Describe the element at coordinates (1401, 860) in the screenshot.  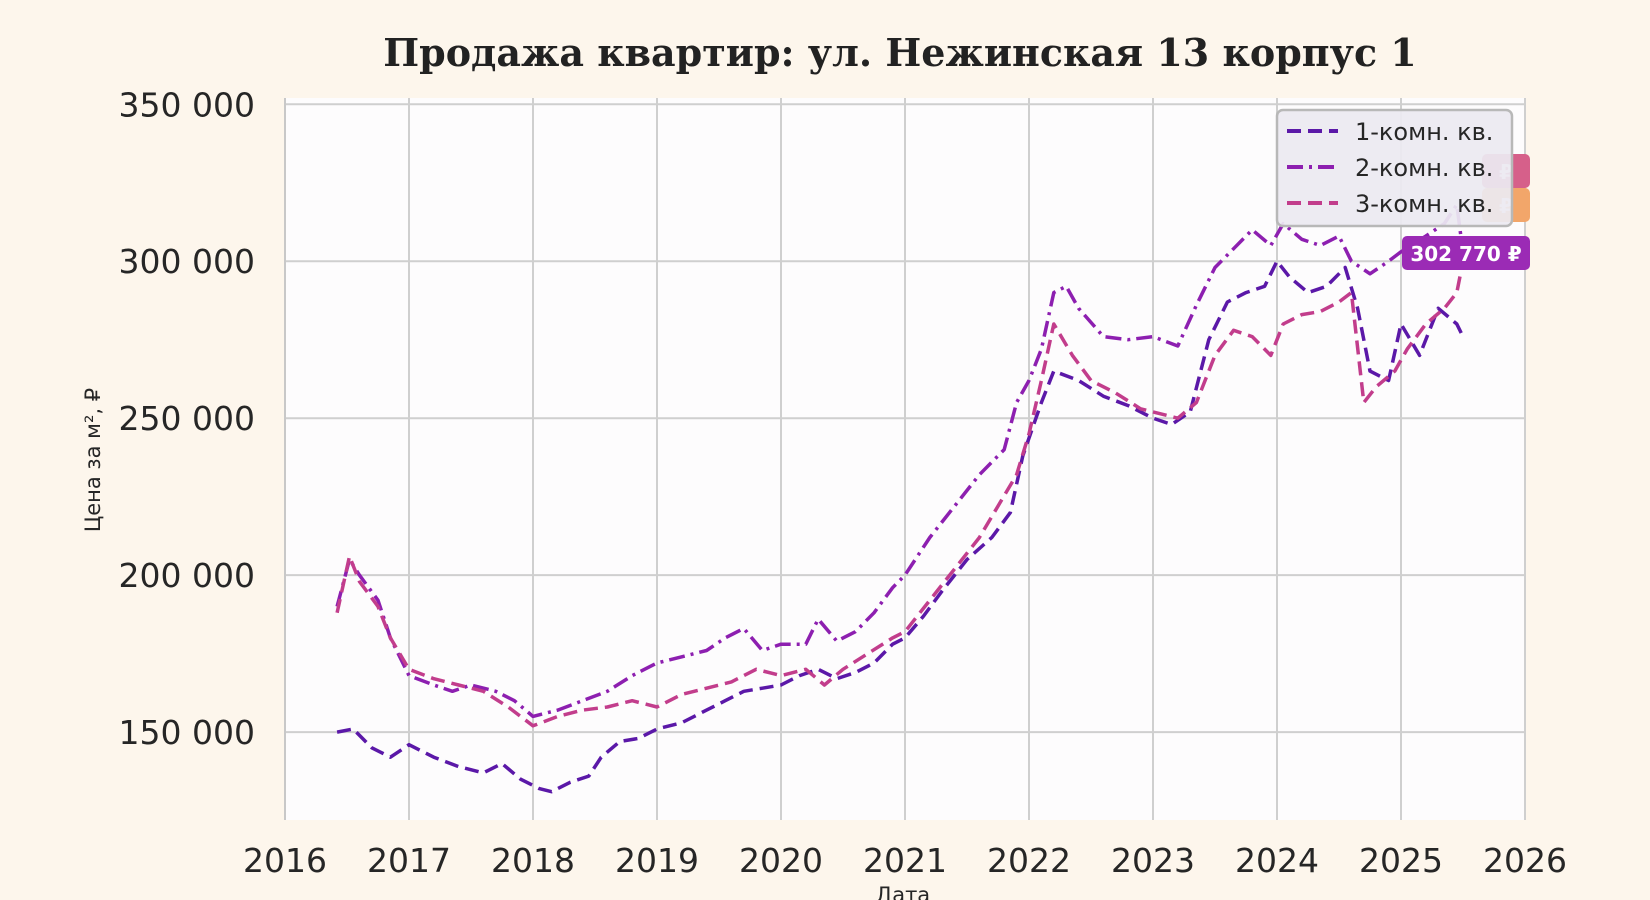
I see `x-tick-label: 2025` at that location.